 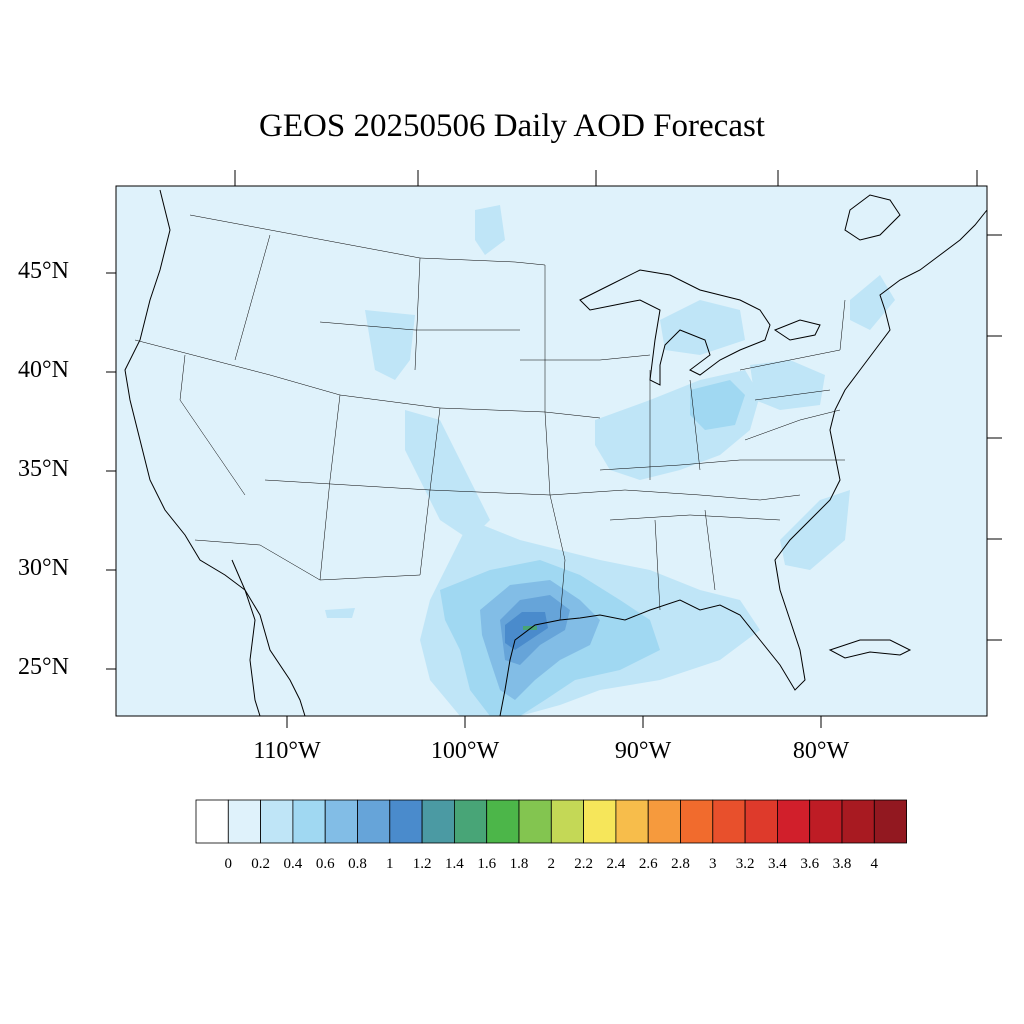 What do you see at coordinates (287, 751) in the screenshot?
I see `lon-label-110: 110°W` at bounding box center [287, 751].